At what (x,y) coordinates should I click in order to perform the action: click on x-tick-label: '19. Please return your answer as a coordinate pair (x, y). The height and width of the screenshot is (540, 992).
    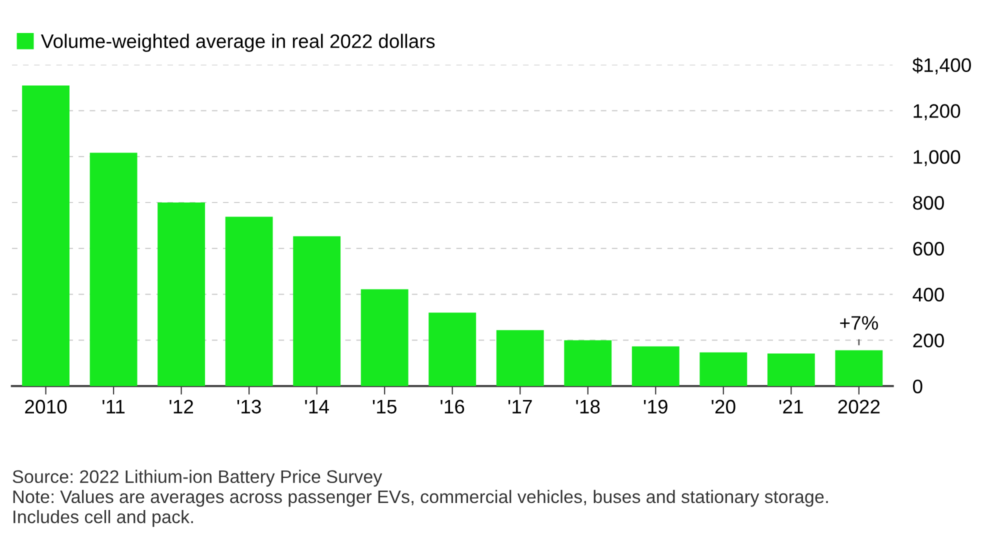
    Looking at the image, I should click on (656, 407).